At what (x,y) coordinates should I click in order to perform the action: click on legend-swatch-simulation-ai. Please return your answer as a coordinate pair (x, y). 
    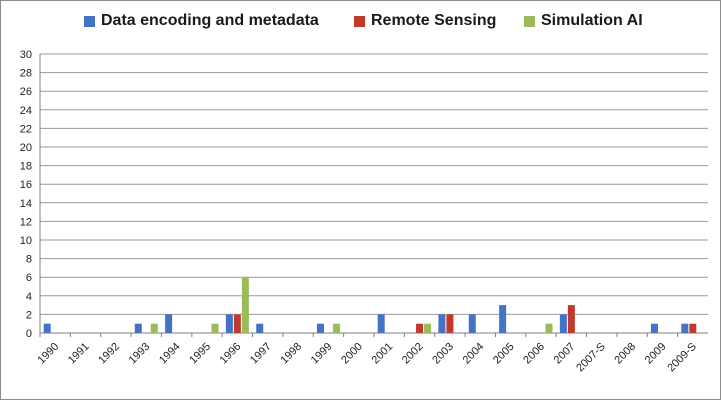
    Looking at the image, I should click on (529, 21).